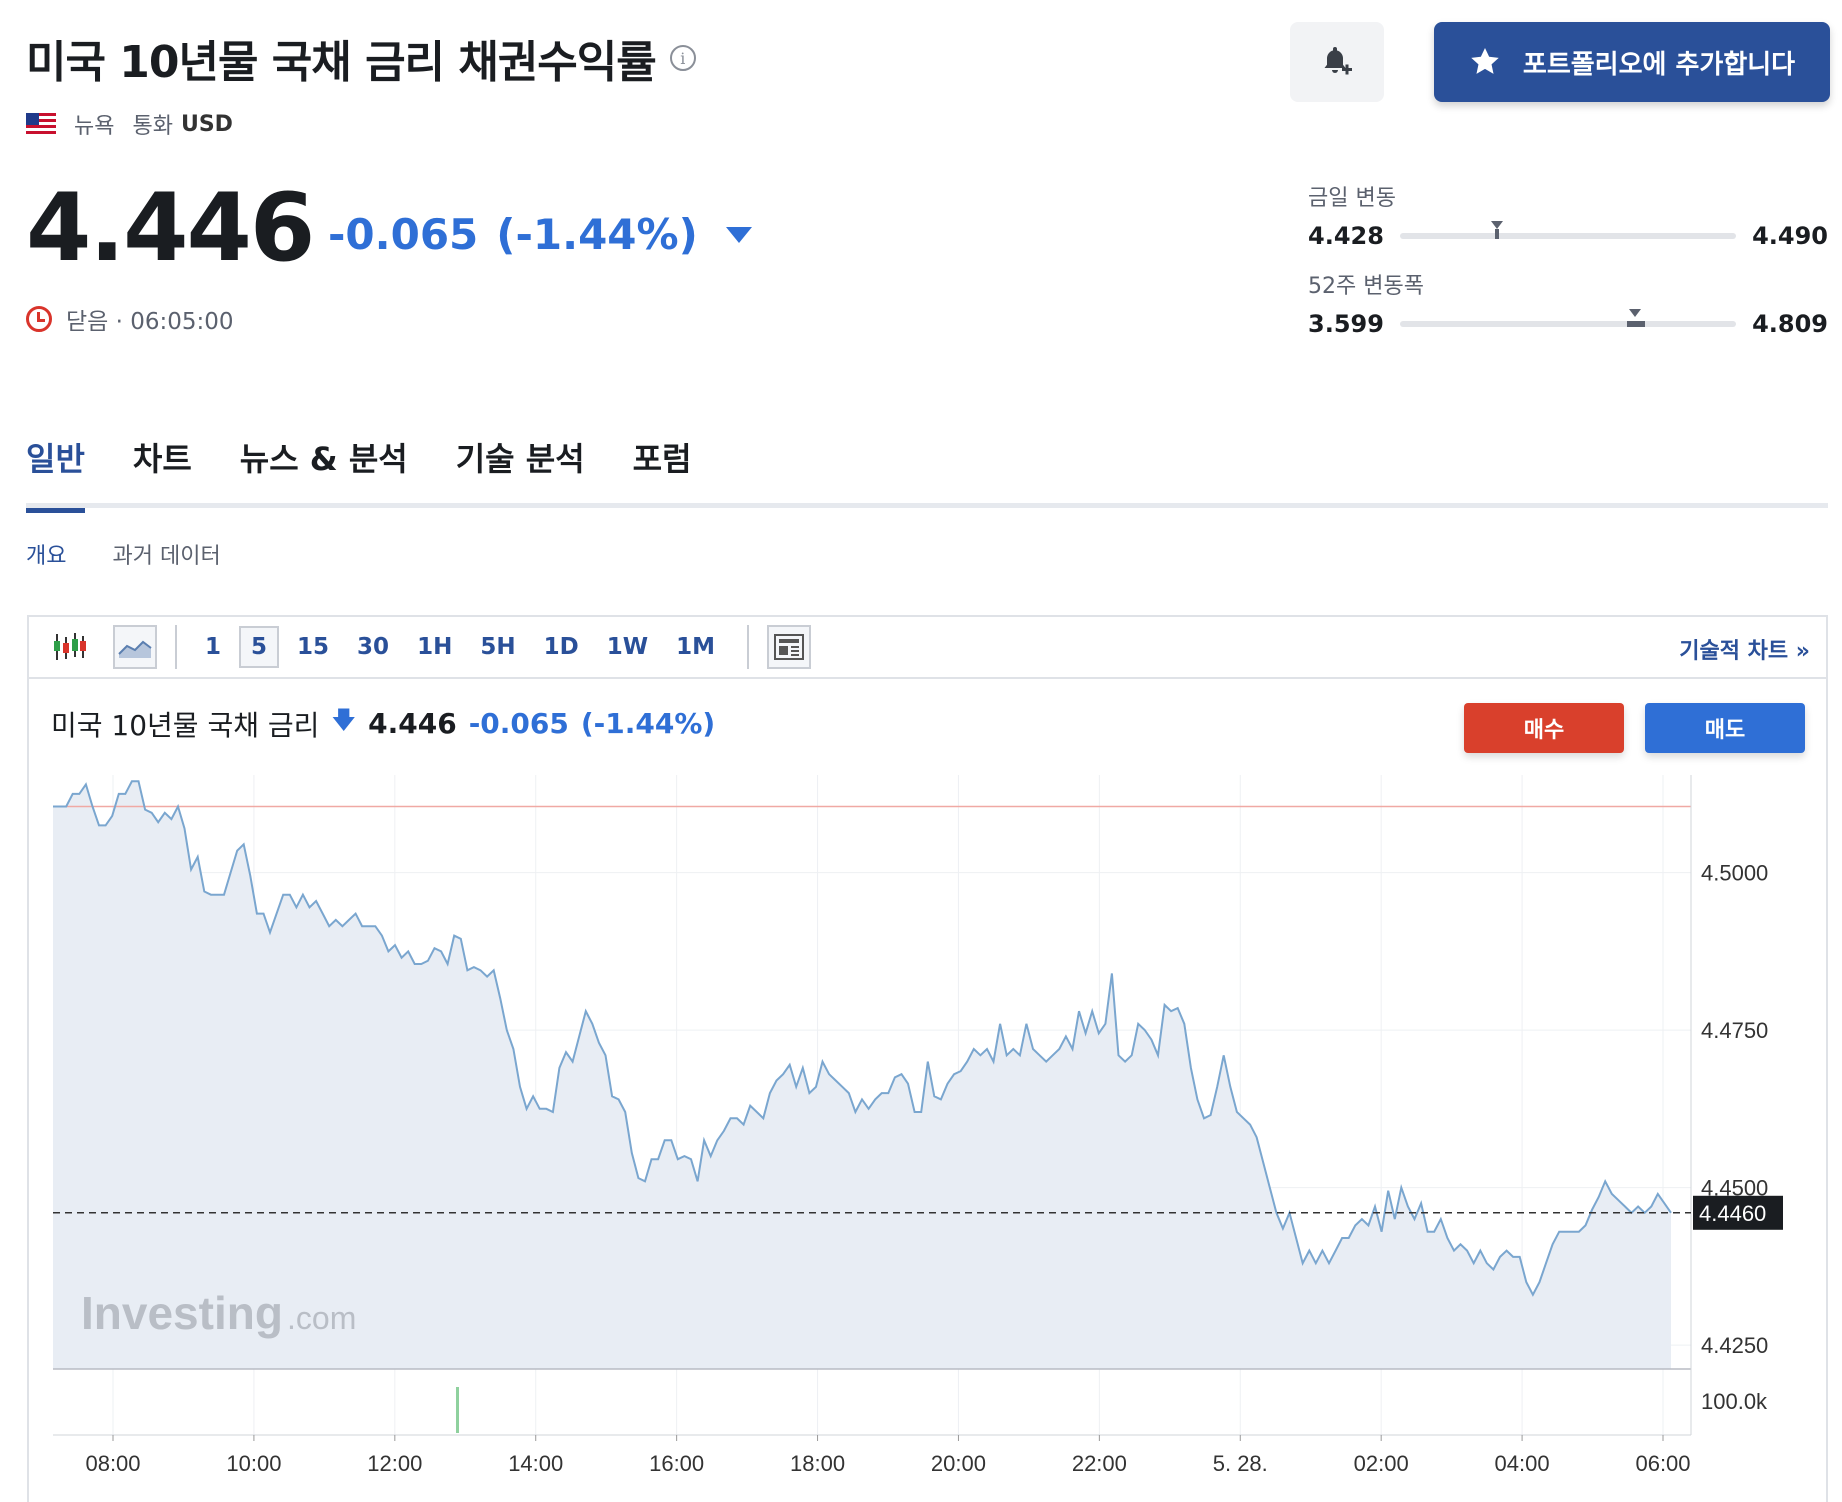 This screenshot has width=1842, height=1502. I want to click on us-flag-icon, so click(41, 124).